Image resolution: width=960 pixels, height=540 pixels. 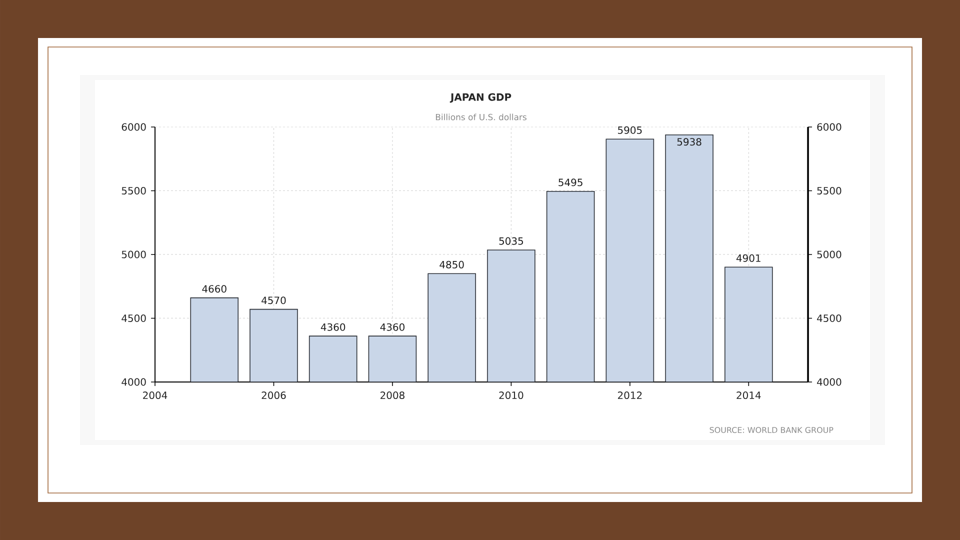 I want to click on y2-tick-label: 5500, so click(x=829, y=190).